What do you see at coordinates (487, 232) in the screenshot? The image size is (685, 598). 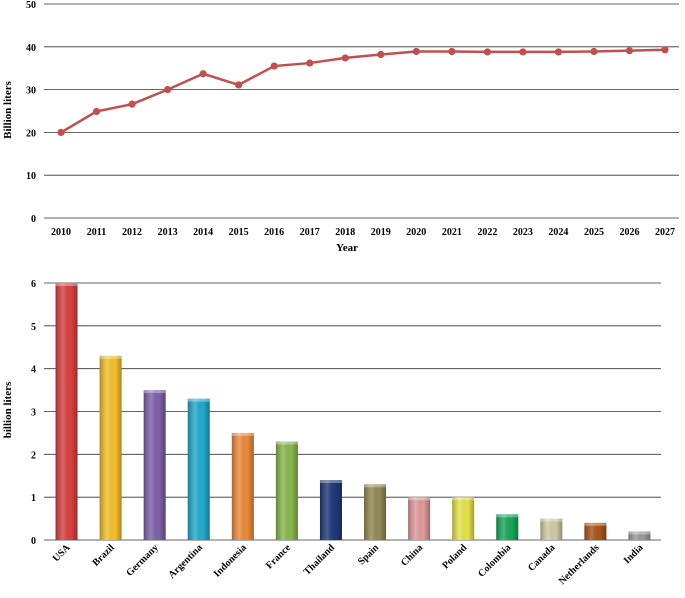 I see `line-chart-x-tick-label: 2022` at bounding box center [487, 232].